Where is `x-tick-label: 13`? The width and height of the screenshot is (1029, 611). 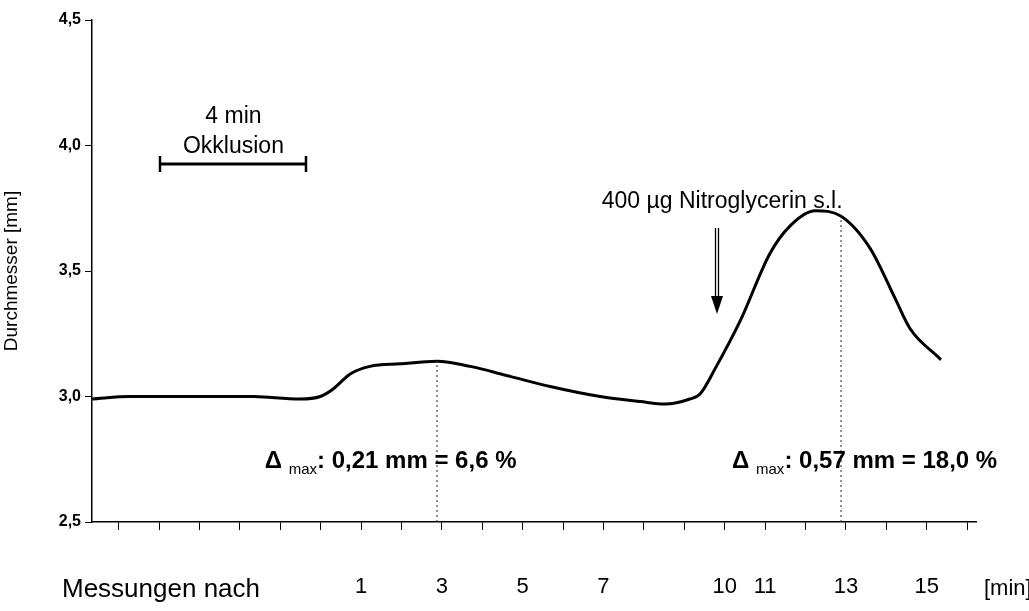 x-tick-label: 13 is located at coordinates (846, 586).